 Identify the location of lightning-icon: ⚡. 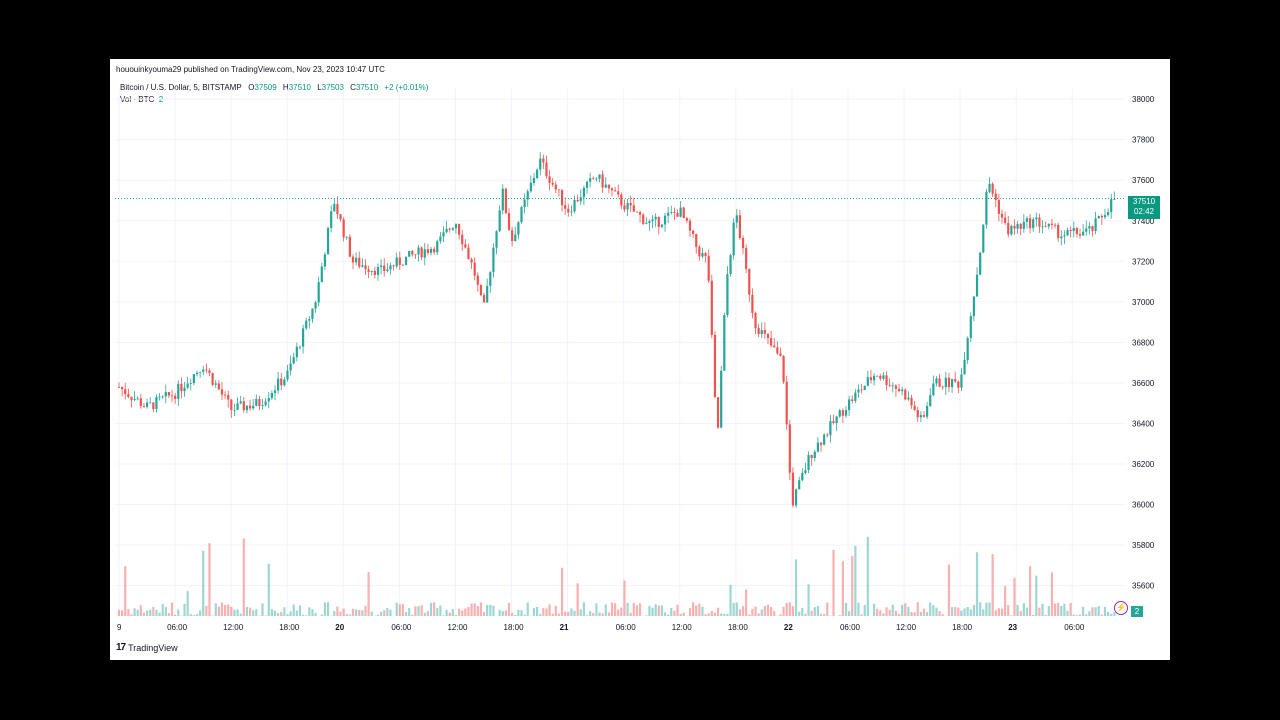
(1121, 608).